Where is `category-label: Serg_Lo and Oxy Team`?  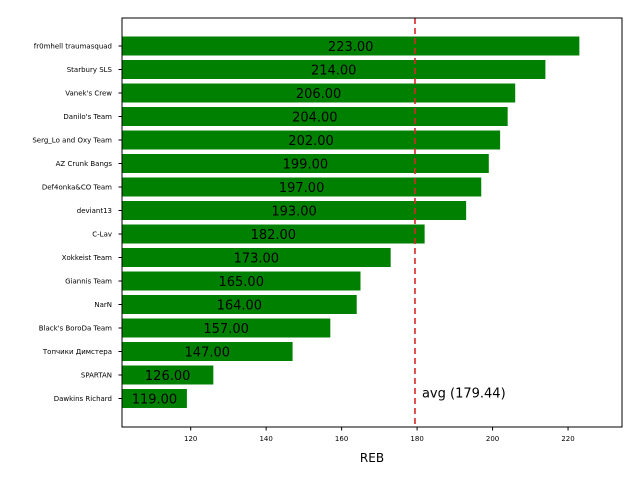 category-label: Serg_Lo and Oxy Team is located at coordinates (72, 141).